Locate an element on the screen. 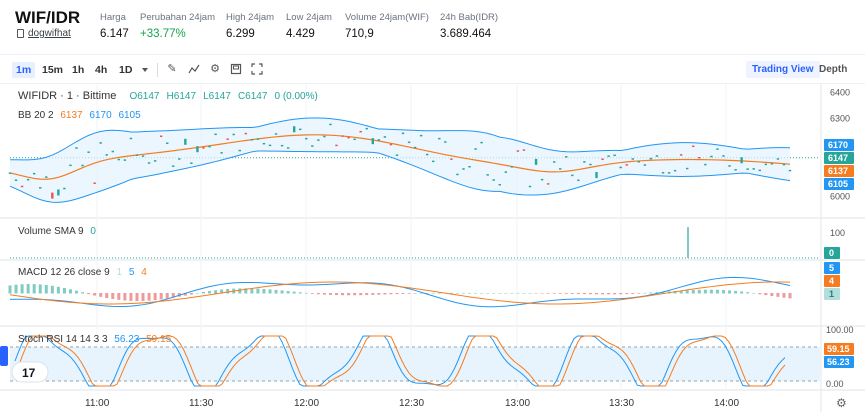 This screenshot has width=865, height=412. macd-legend: MACD 12 26 close 9 1 5 4 is located at coordinates (84, 272).